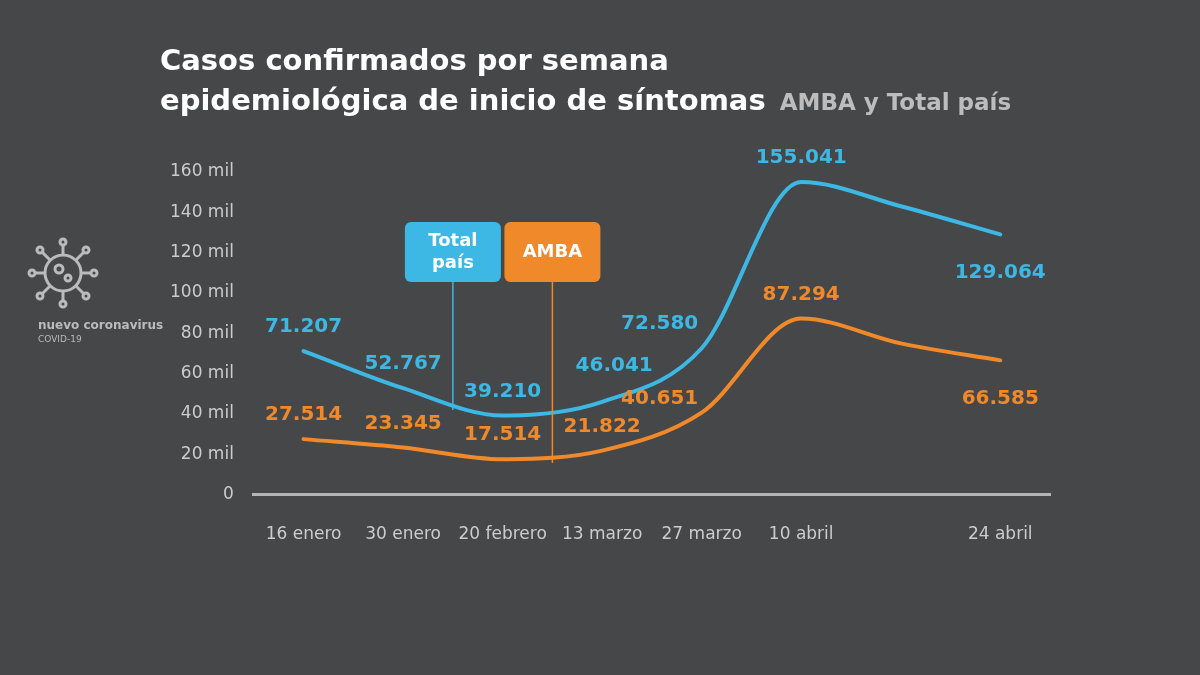  What do you see at coordinates (463, 80) in the screenshot?
I see `chart-title: Casos confirmados por semana epidemiológica de inicio de síntomas` at bounding box center [463, 80].